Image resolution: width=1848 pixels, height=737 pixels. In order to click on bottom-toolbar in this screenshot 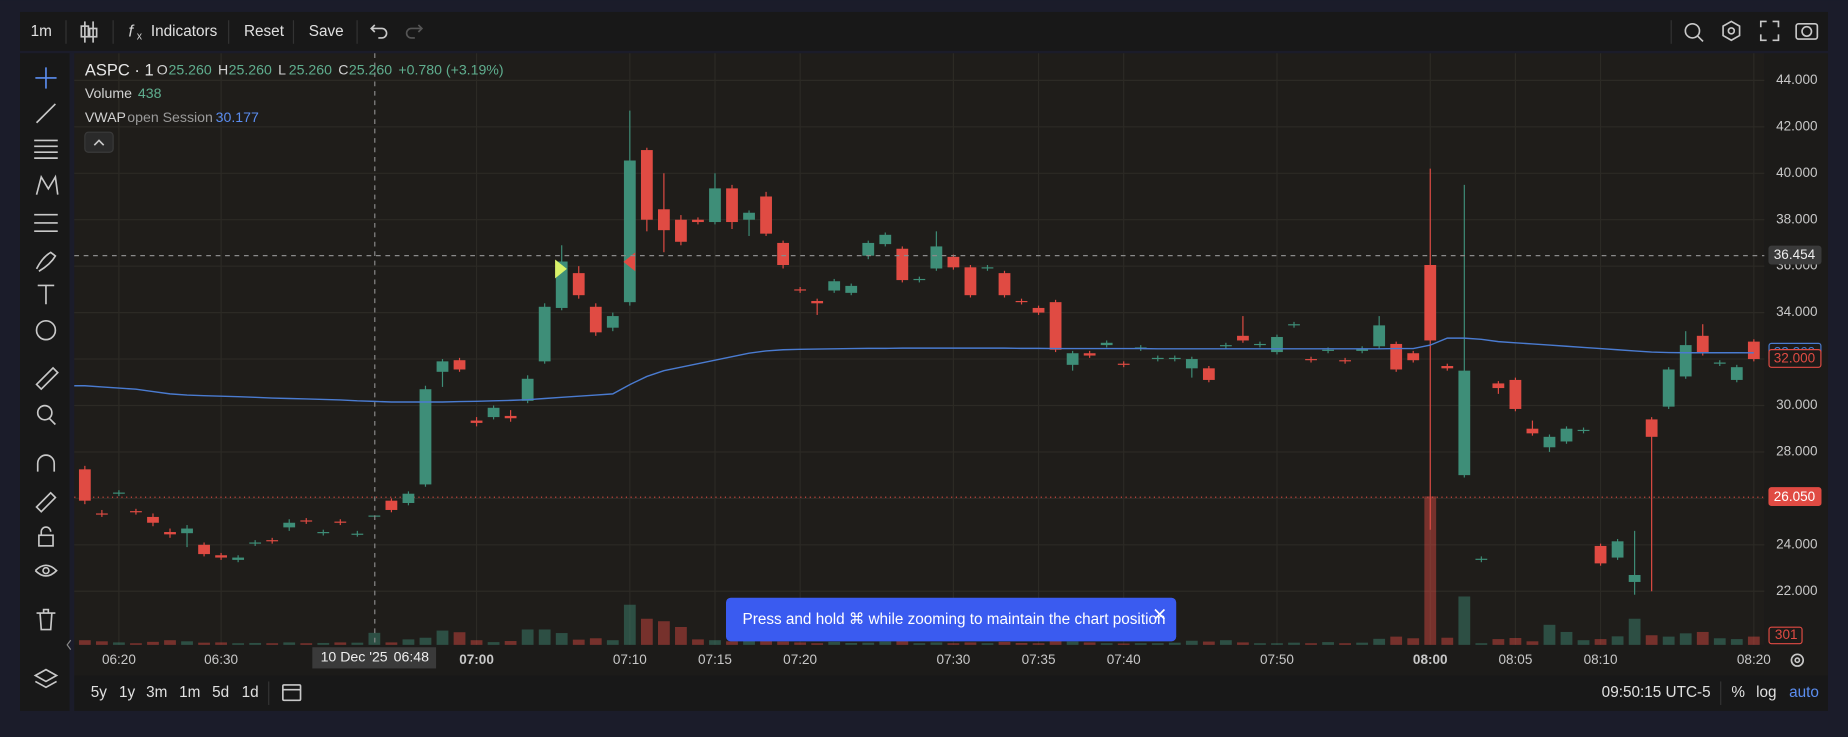, I will do `click(951, 693)`.